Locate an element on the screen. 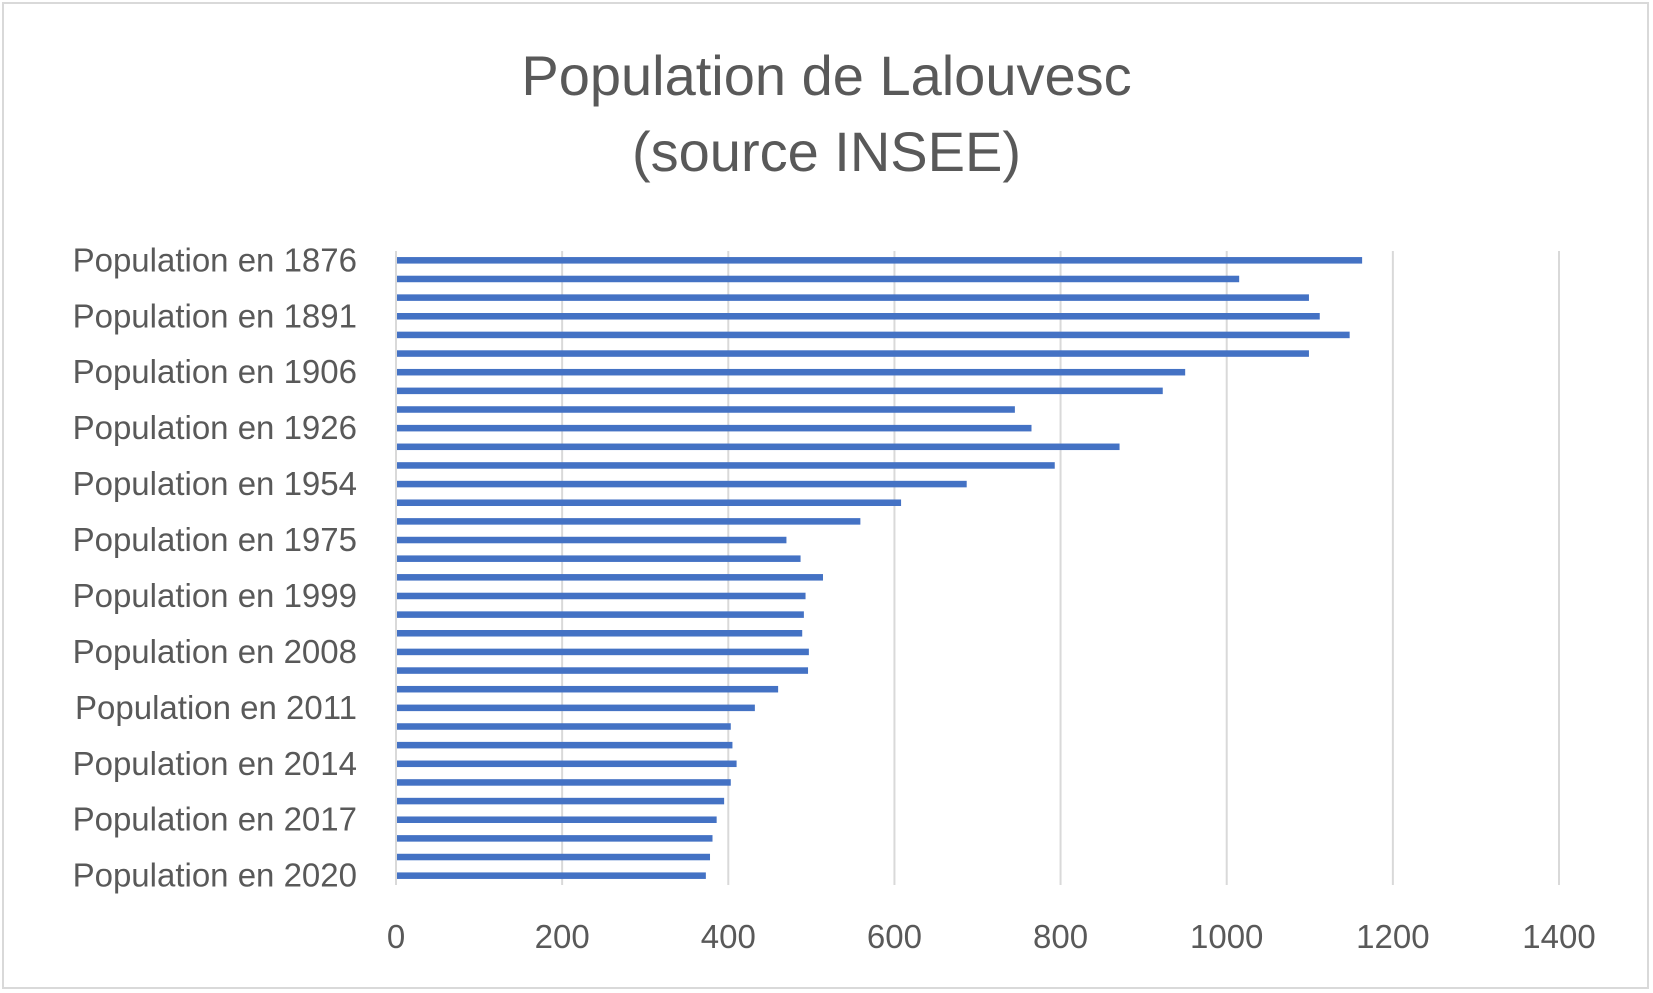 The height and width of the screenshot is (993, 1653). x-tick-label-3: 600 is located at coordinates (894, 936).